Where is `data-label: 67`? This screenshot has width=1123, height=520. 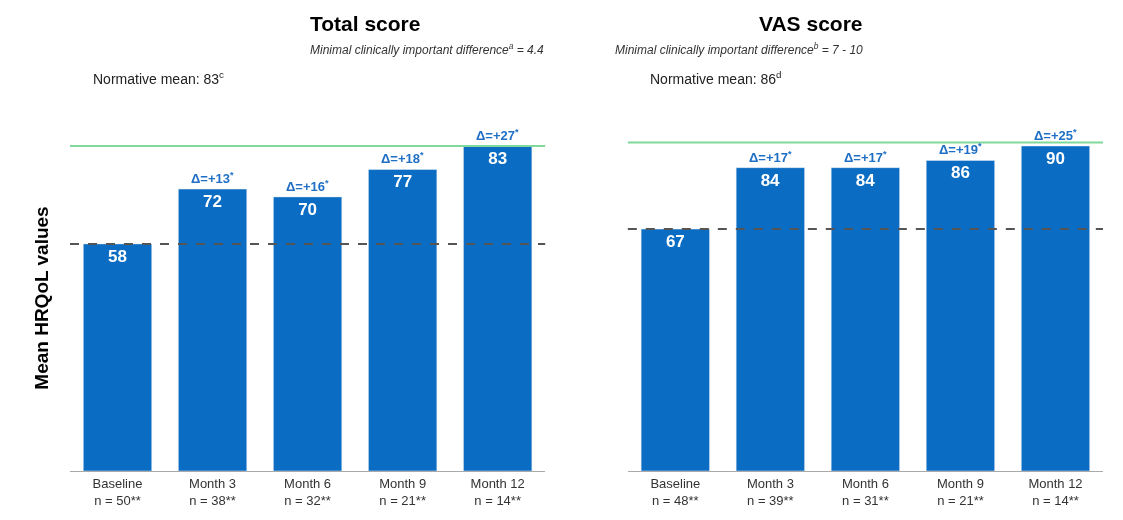 data-label: 67 is located at coordinates (675, 242).